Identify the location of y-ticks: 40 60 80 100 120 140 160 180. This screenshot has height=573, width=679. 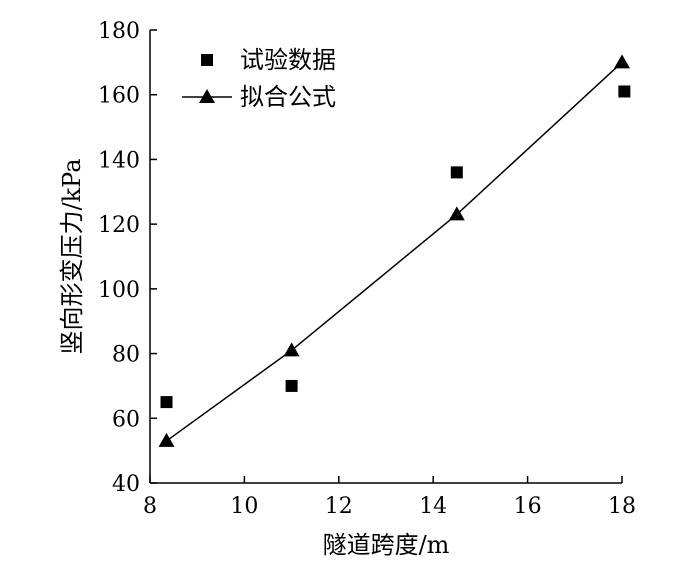
(127, 258).